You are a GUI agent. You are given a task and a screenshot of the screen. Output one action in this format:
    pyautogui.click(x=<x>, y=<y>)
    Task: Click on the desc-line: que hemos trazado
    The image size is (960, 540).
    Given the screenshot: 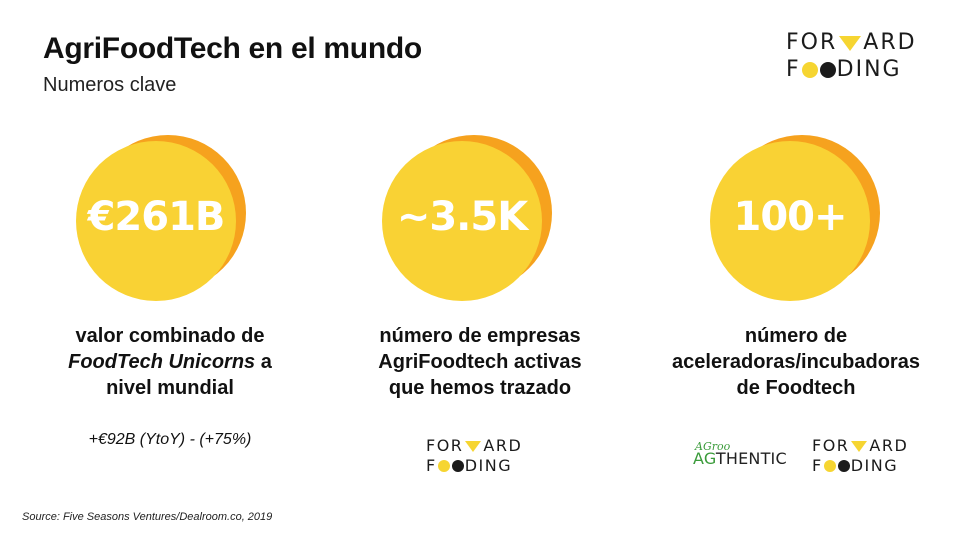 What is the action you would take?
    pyautogui.click(x=480, y=388)
    